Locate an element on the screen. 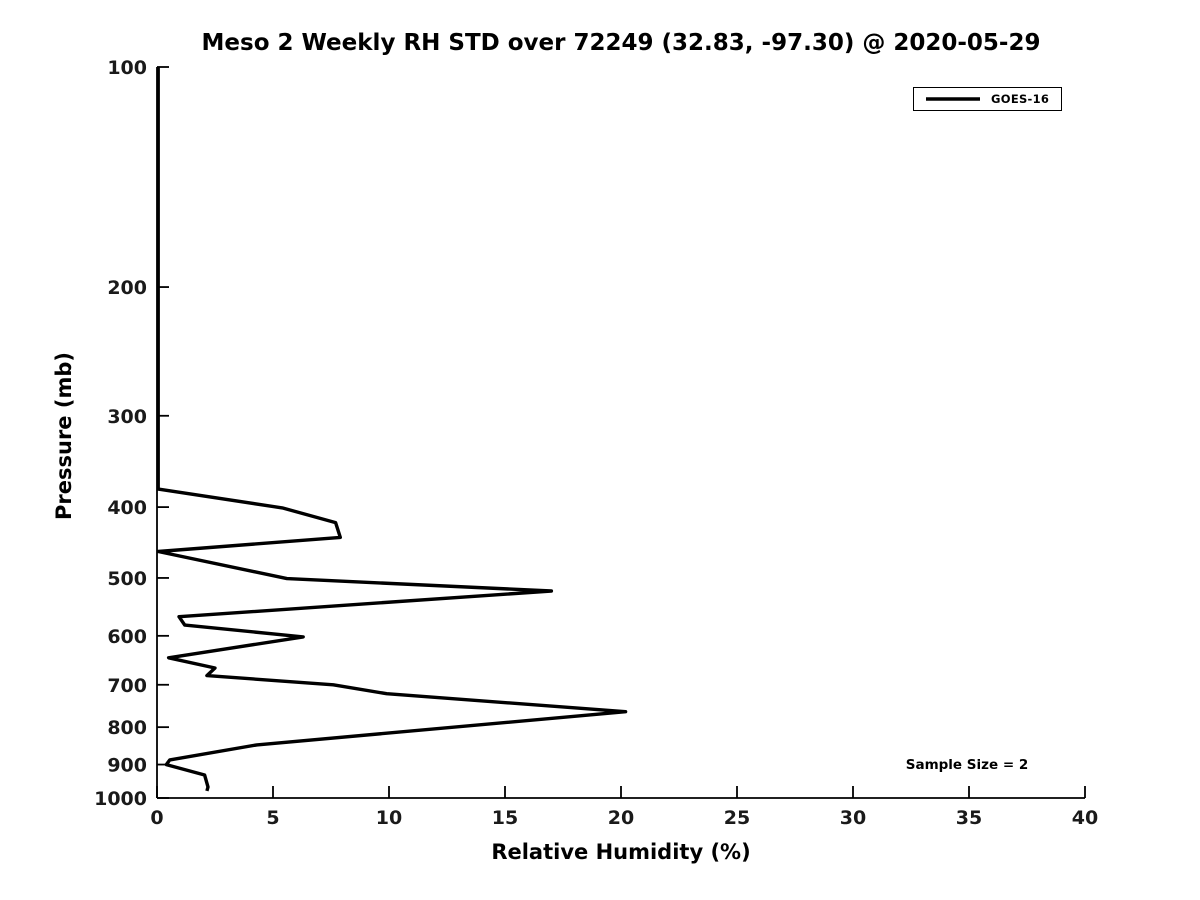  y-tick-label: 600 is located at coordinates (127, 637).